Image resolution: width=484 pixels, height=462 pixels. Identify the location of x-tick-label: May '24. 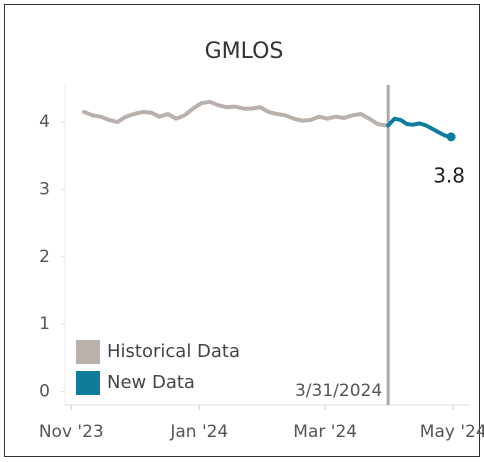
(452, 432).